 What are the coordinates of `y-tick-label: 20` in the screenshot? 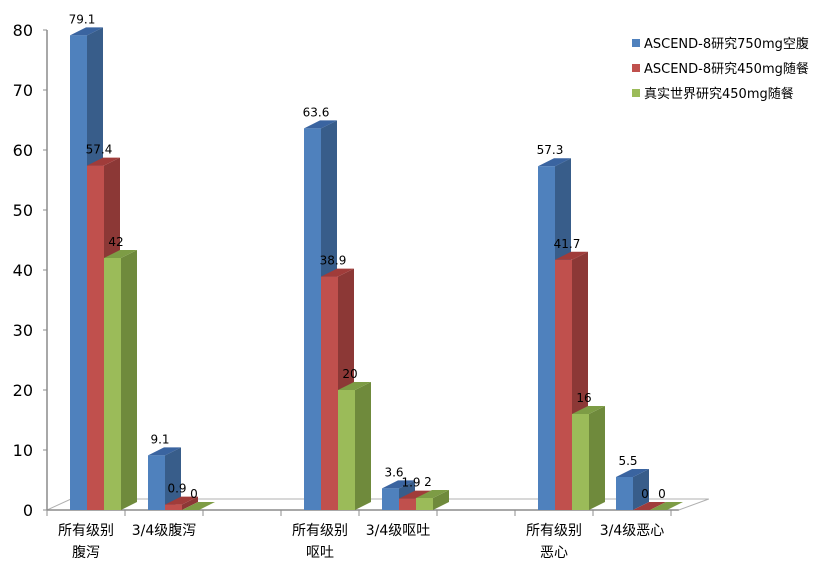 It's located at (23, 390).